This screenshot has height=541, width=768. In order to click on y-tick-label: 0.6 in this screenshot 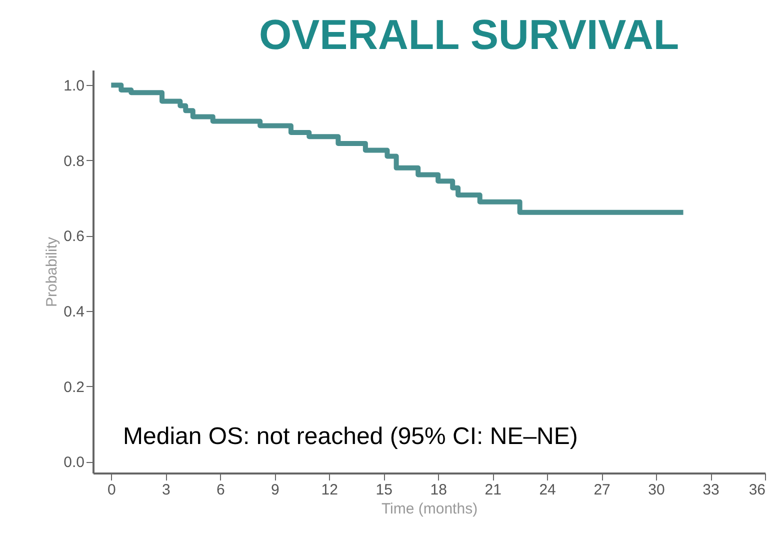, I will do `click(74, 237)`.